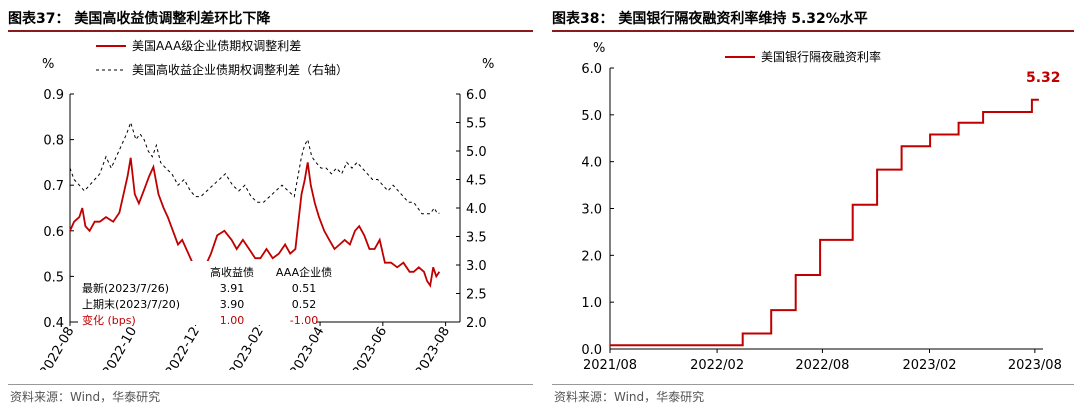 This screenshot has width=1080, height=406. What do you see at coordinates (930, 365) in the screenshot?
I see `rate-x-tick-label: 2023/02` at bounding box center [930, 365].